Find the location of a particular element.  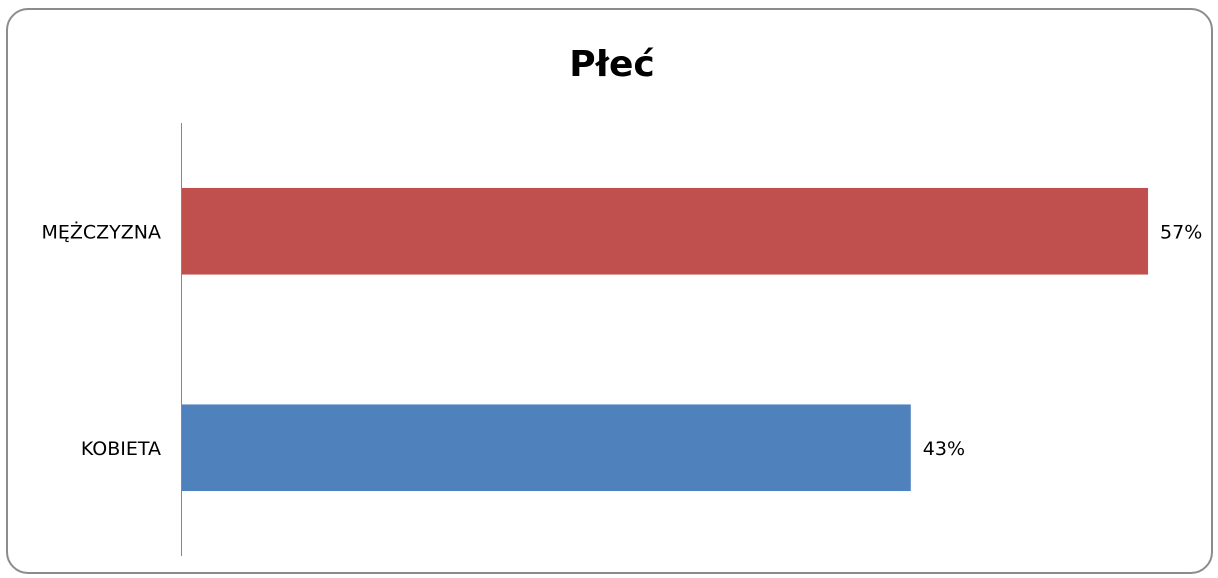

data-label-2: 43% is located at coordinates (944, 449).